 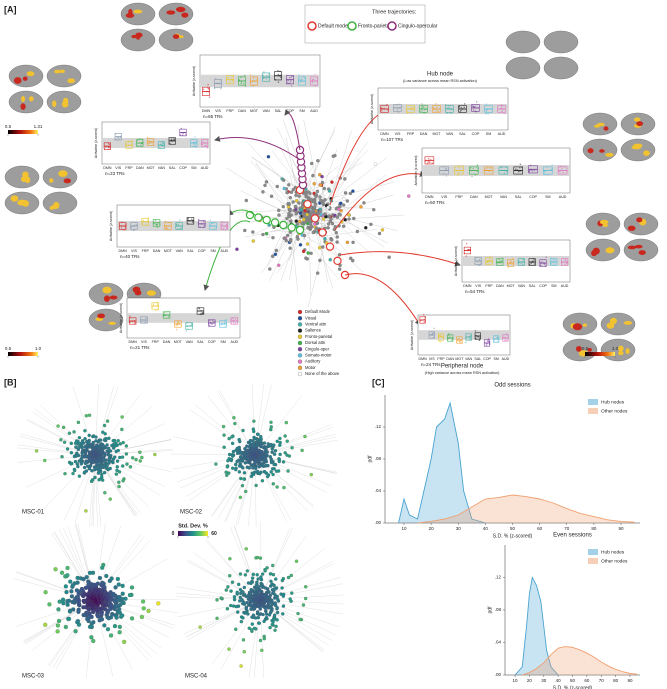 I want to click on y-tick-label: .04, so click(x=378, y=490).